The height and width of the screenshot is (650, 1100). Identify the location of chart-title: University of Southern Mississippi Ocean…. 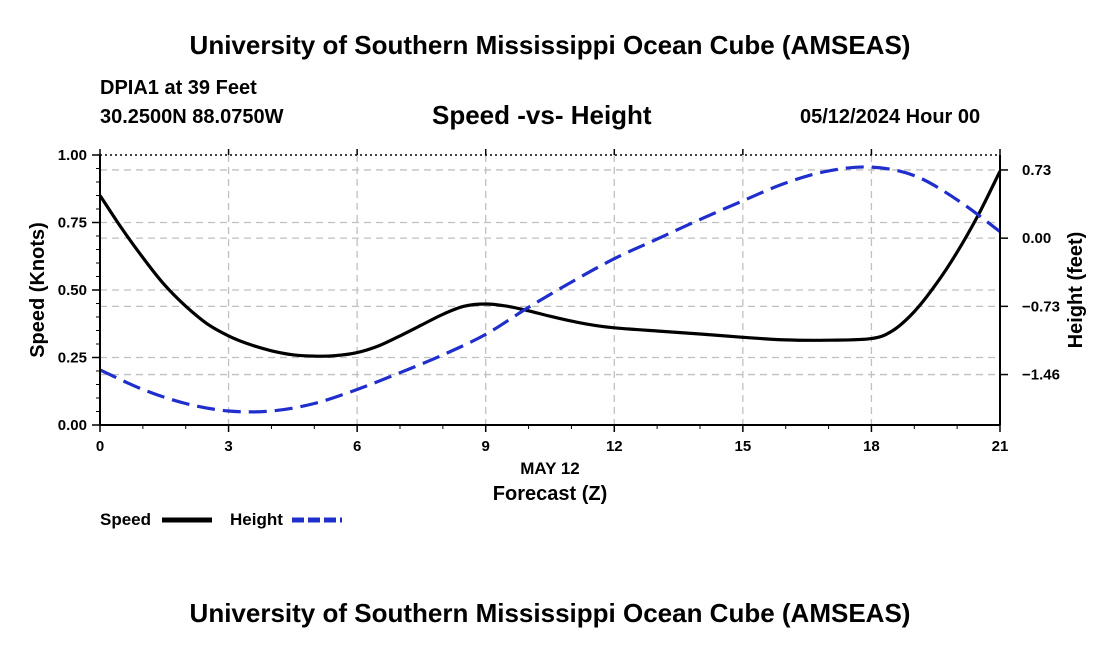
(550, 45).